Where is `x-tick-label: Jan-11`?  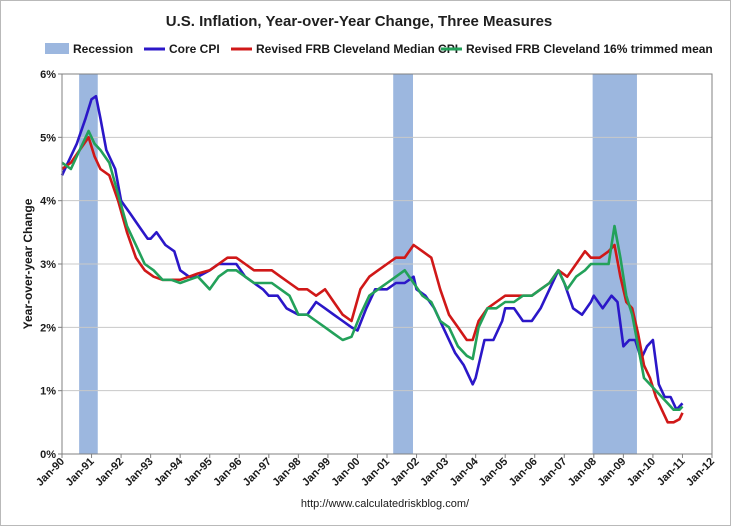 x-tick-label: Jan-11 is located at coordinates (671, 472).